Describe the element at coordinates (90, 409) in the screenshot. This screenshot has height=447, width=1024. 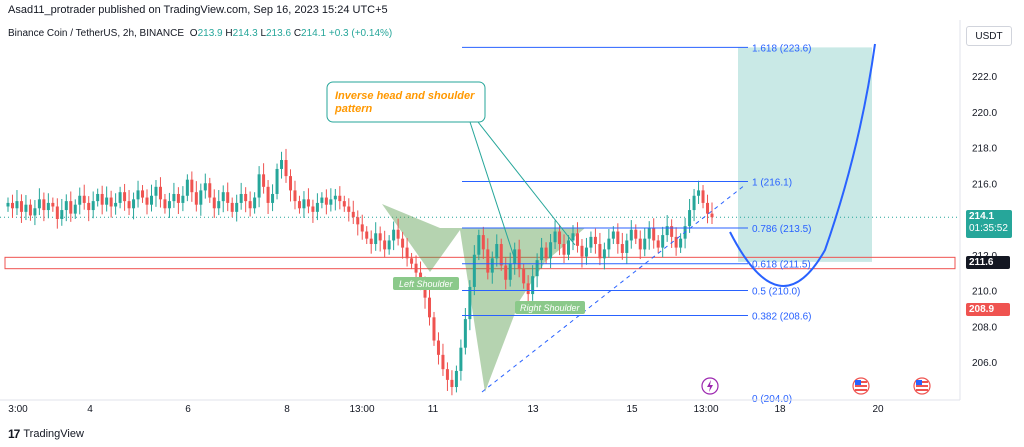
I see `x-tick-label: 4` at that location.